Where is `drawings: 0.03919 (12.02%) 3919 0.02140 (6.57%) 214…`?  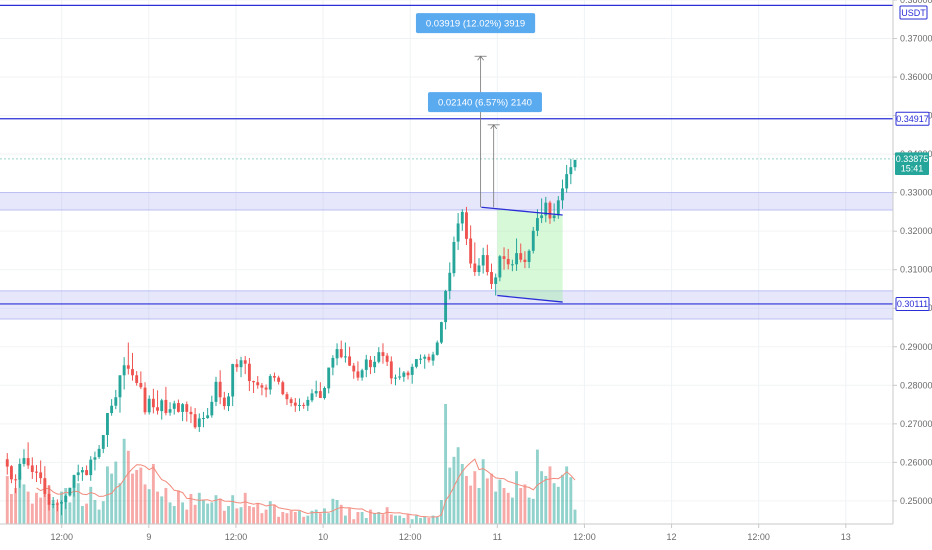 drawings: 0.03919 (12.02%) 3919 0.02140 (6.57%) 214… is located at coordinates (489, 158).